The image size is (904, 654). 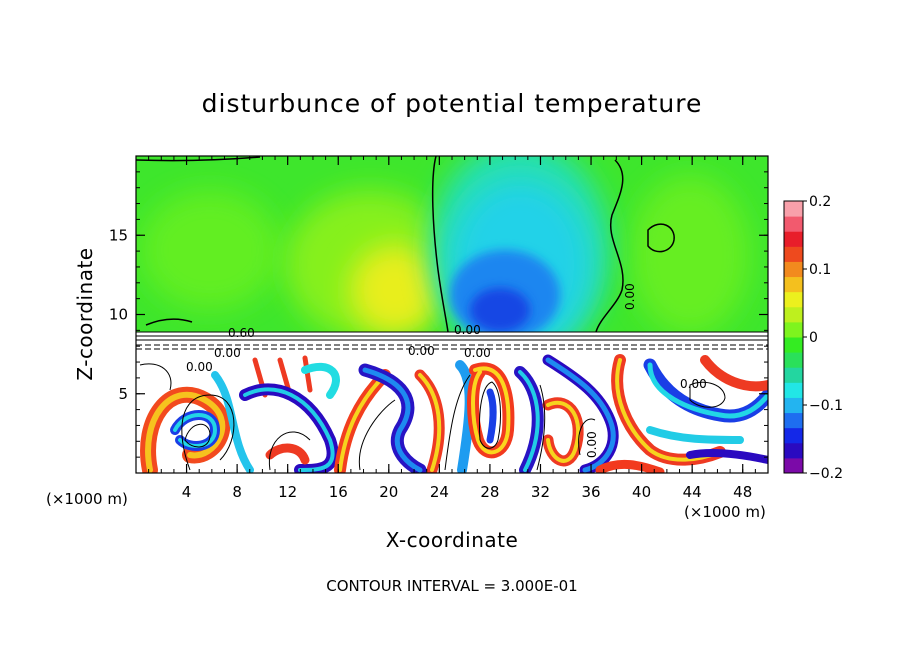 I want to click on zero-contour-right, so click(x=609, y=245).